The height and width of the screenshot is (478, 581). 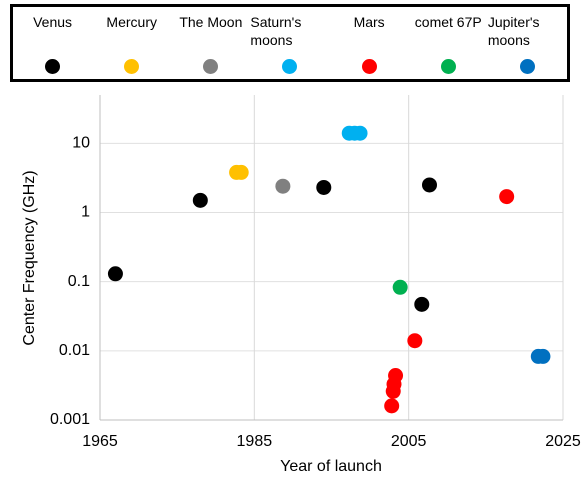 What do you see at coordinates (85, 212) in the screenshot?
I see `y-tick-label: 1` at bounding box center [85, 212].